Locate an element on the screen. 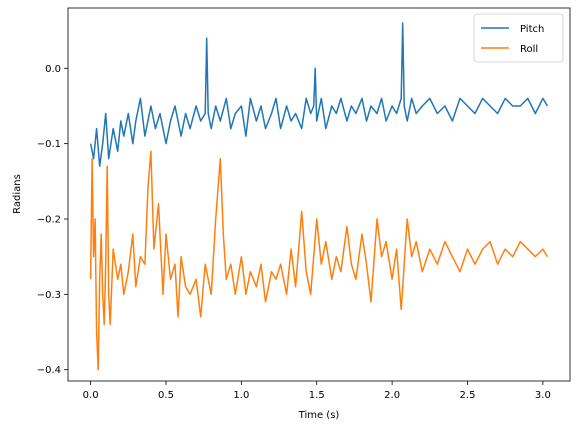 Image resolution: width=578 pixels, height=432 pixels. x-tick-label: 0.0 is located at coordinates (91, 395).